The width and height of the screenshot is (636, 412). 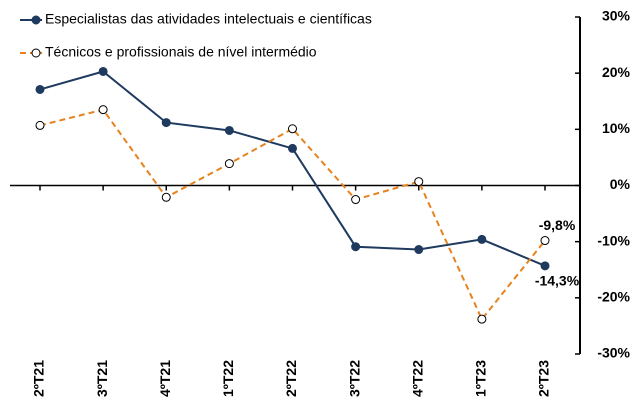 I want to click on y-tick-label: 20%, so click(x=616, y=72).